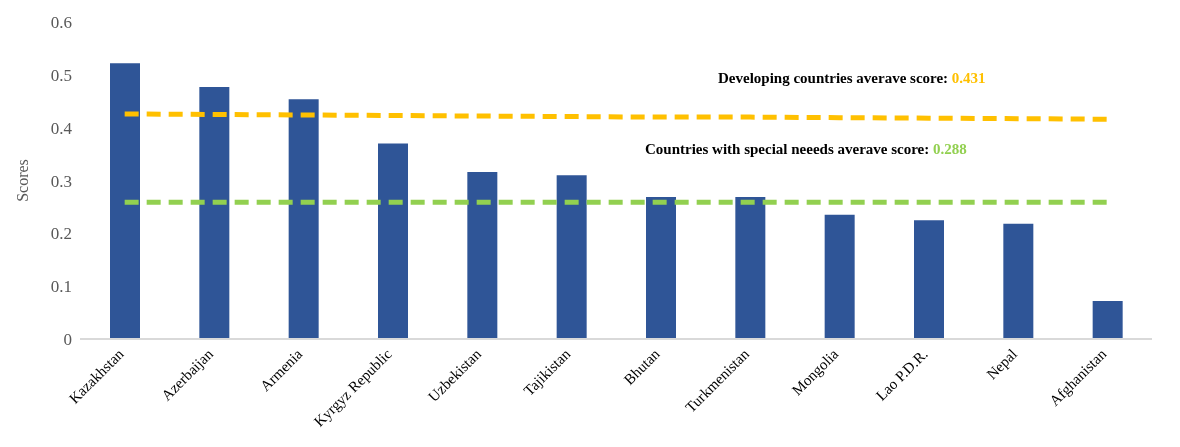 This screenshot has height=447, width=1180. Describe the element at coordinates (61, 181) in the screenshot. I see `y-tick-label: 0.3` at that location.